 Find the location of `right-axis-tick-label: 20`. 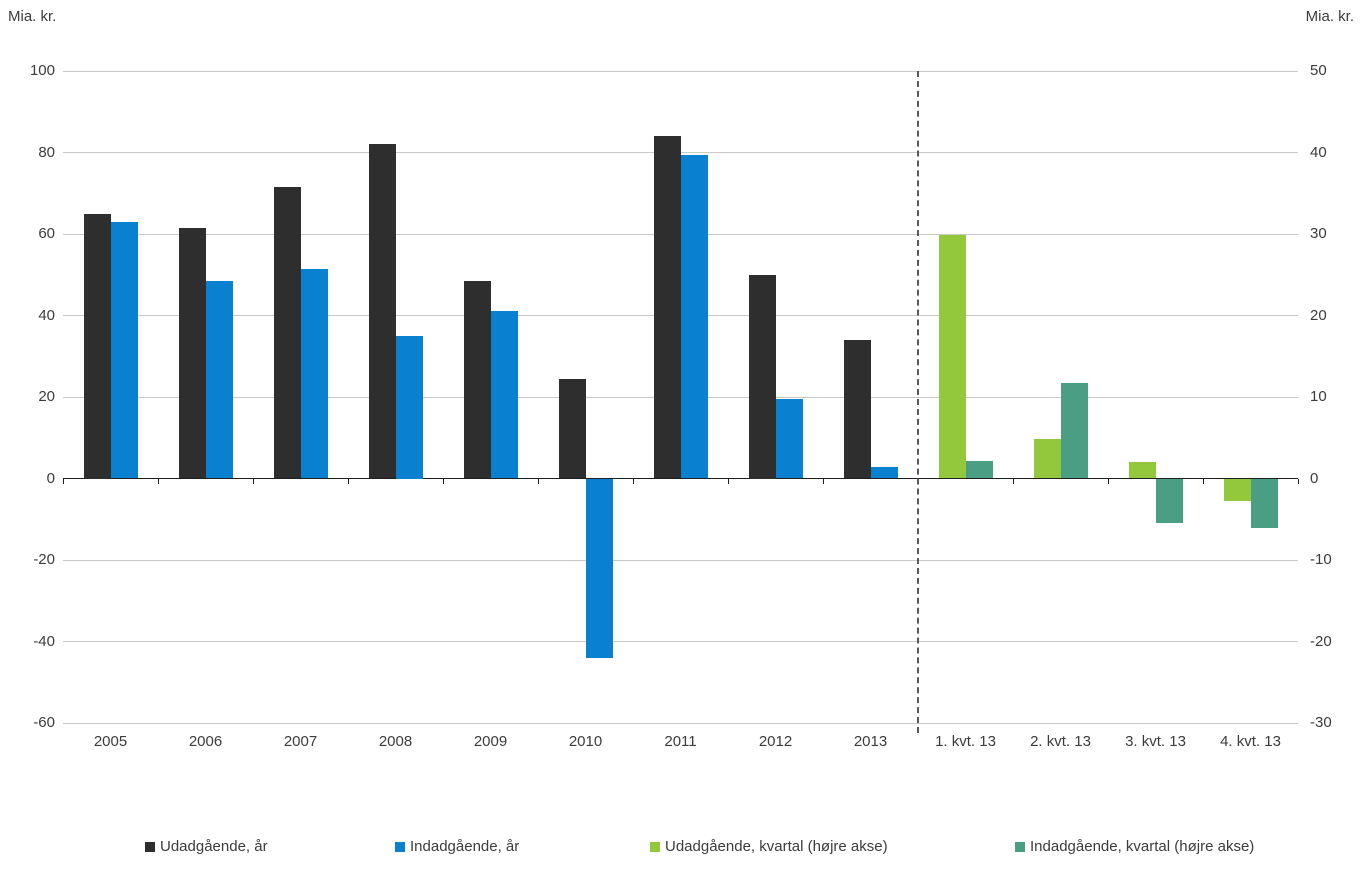

right-axis-tick-label: 20 is located at coordinates (1318, 315).